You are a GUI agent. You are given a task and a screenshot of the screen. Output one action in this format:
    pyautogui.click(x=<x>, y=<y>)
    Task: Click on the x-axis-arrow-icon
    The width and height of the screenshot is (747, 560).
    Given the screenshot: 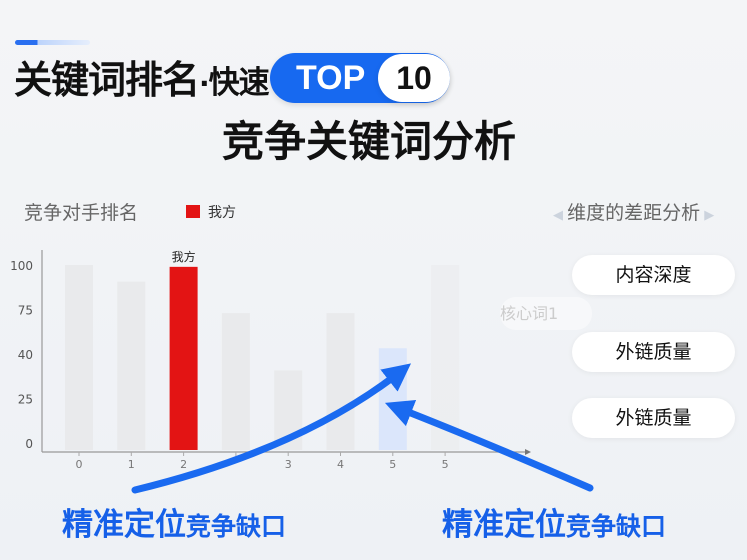 What is the action you would take?
    pyautogui.click(x=528, y=452)
    